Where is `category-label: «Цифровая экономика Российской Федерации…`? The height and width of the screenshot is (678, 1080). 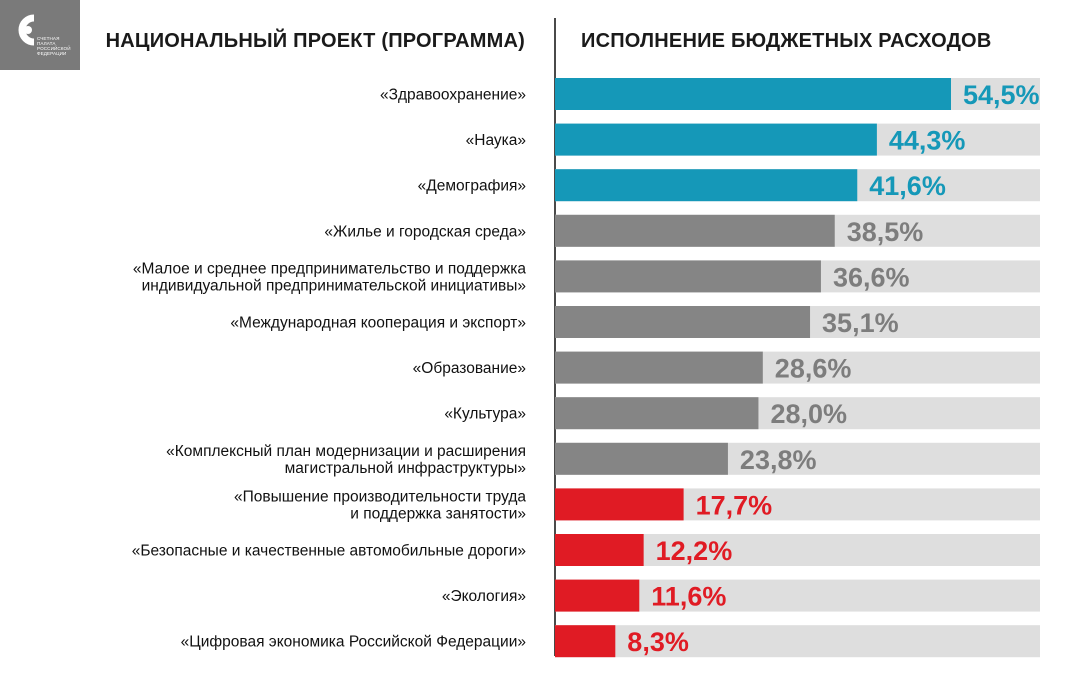
category-label: «Цифровая экономика Российской Федерации… is located at coordinates (353, 642).